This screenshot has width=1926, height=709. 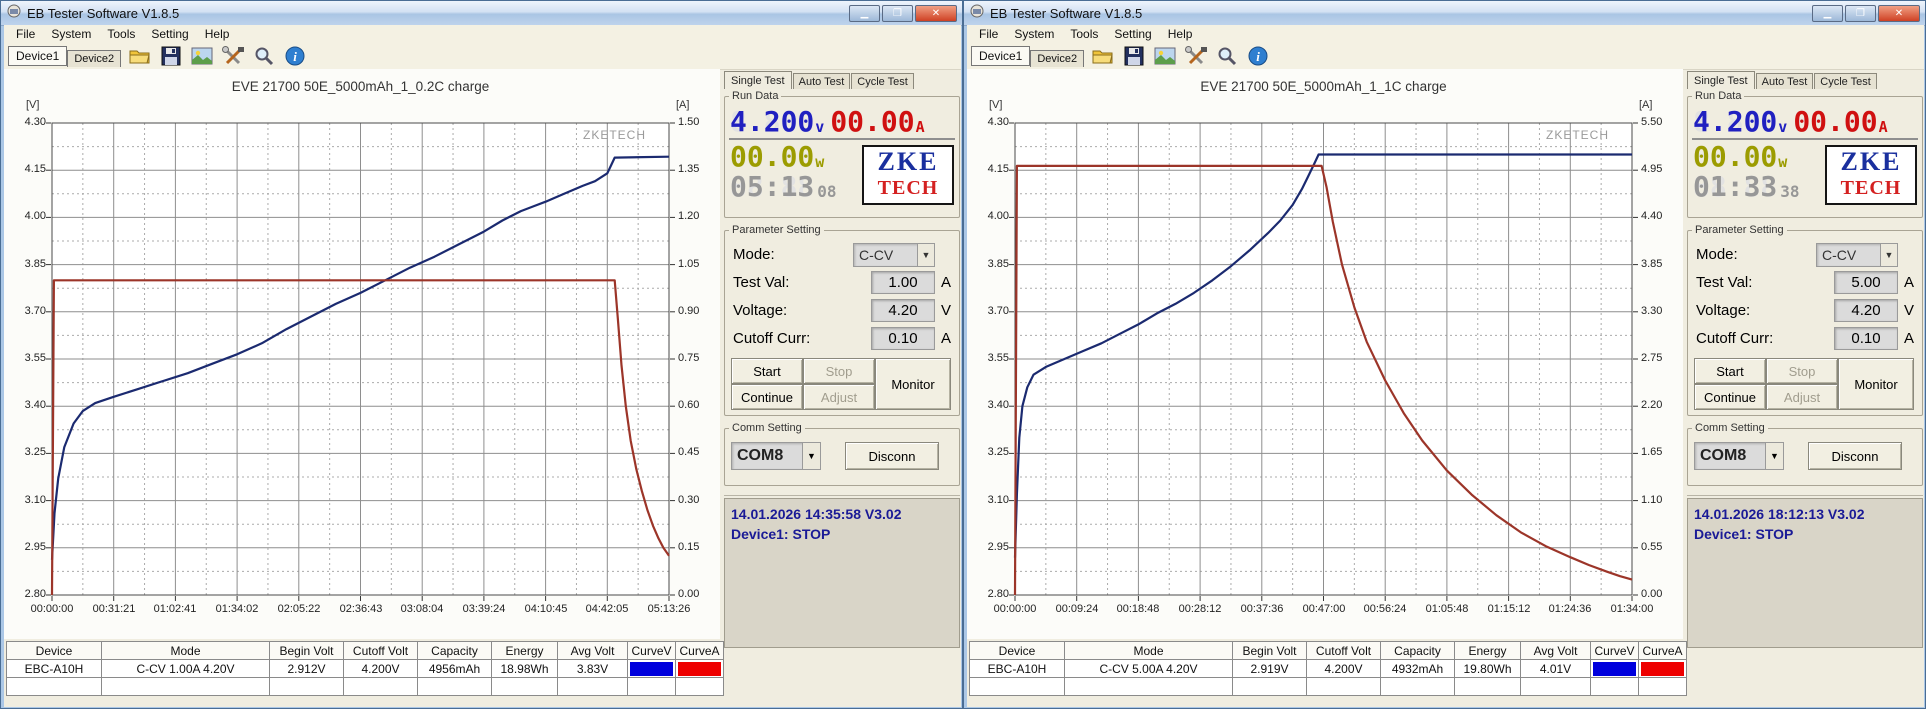 I want to click on voltage-display-unit: v, so click(x=1783, y=127).